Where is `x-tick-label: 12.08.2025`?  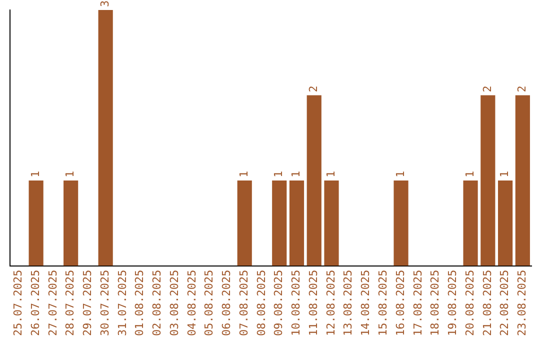 x-tick-label: 12.08.2025 is located at coordinates (331, 303).